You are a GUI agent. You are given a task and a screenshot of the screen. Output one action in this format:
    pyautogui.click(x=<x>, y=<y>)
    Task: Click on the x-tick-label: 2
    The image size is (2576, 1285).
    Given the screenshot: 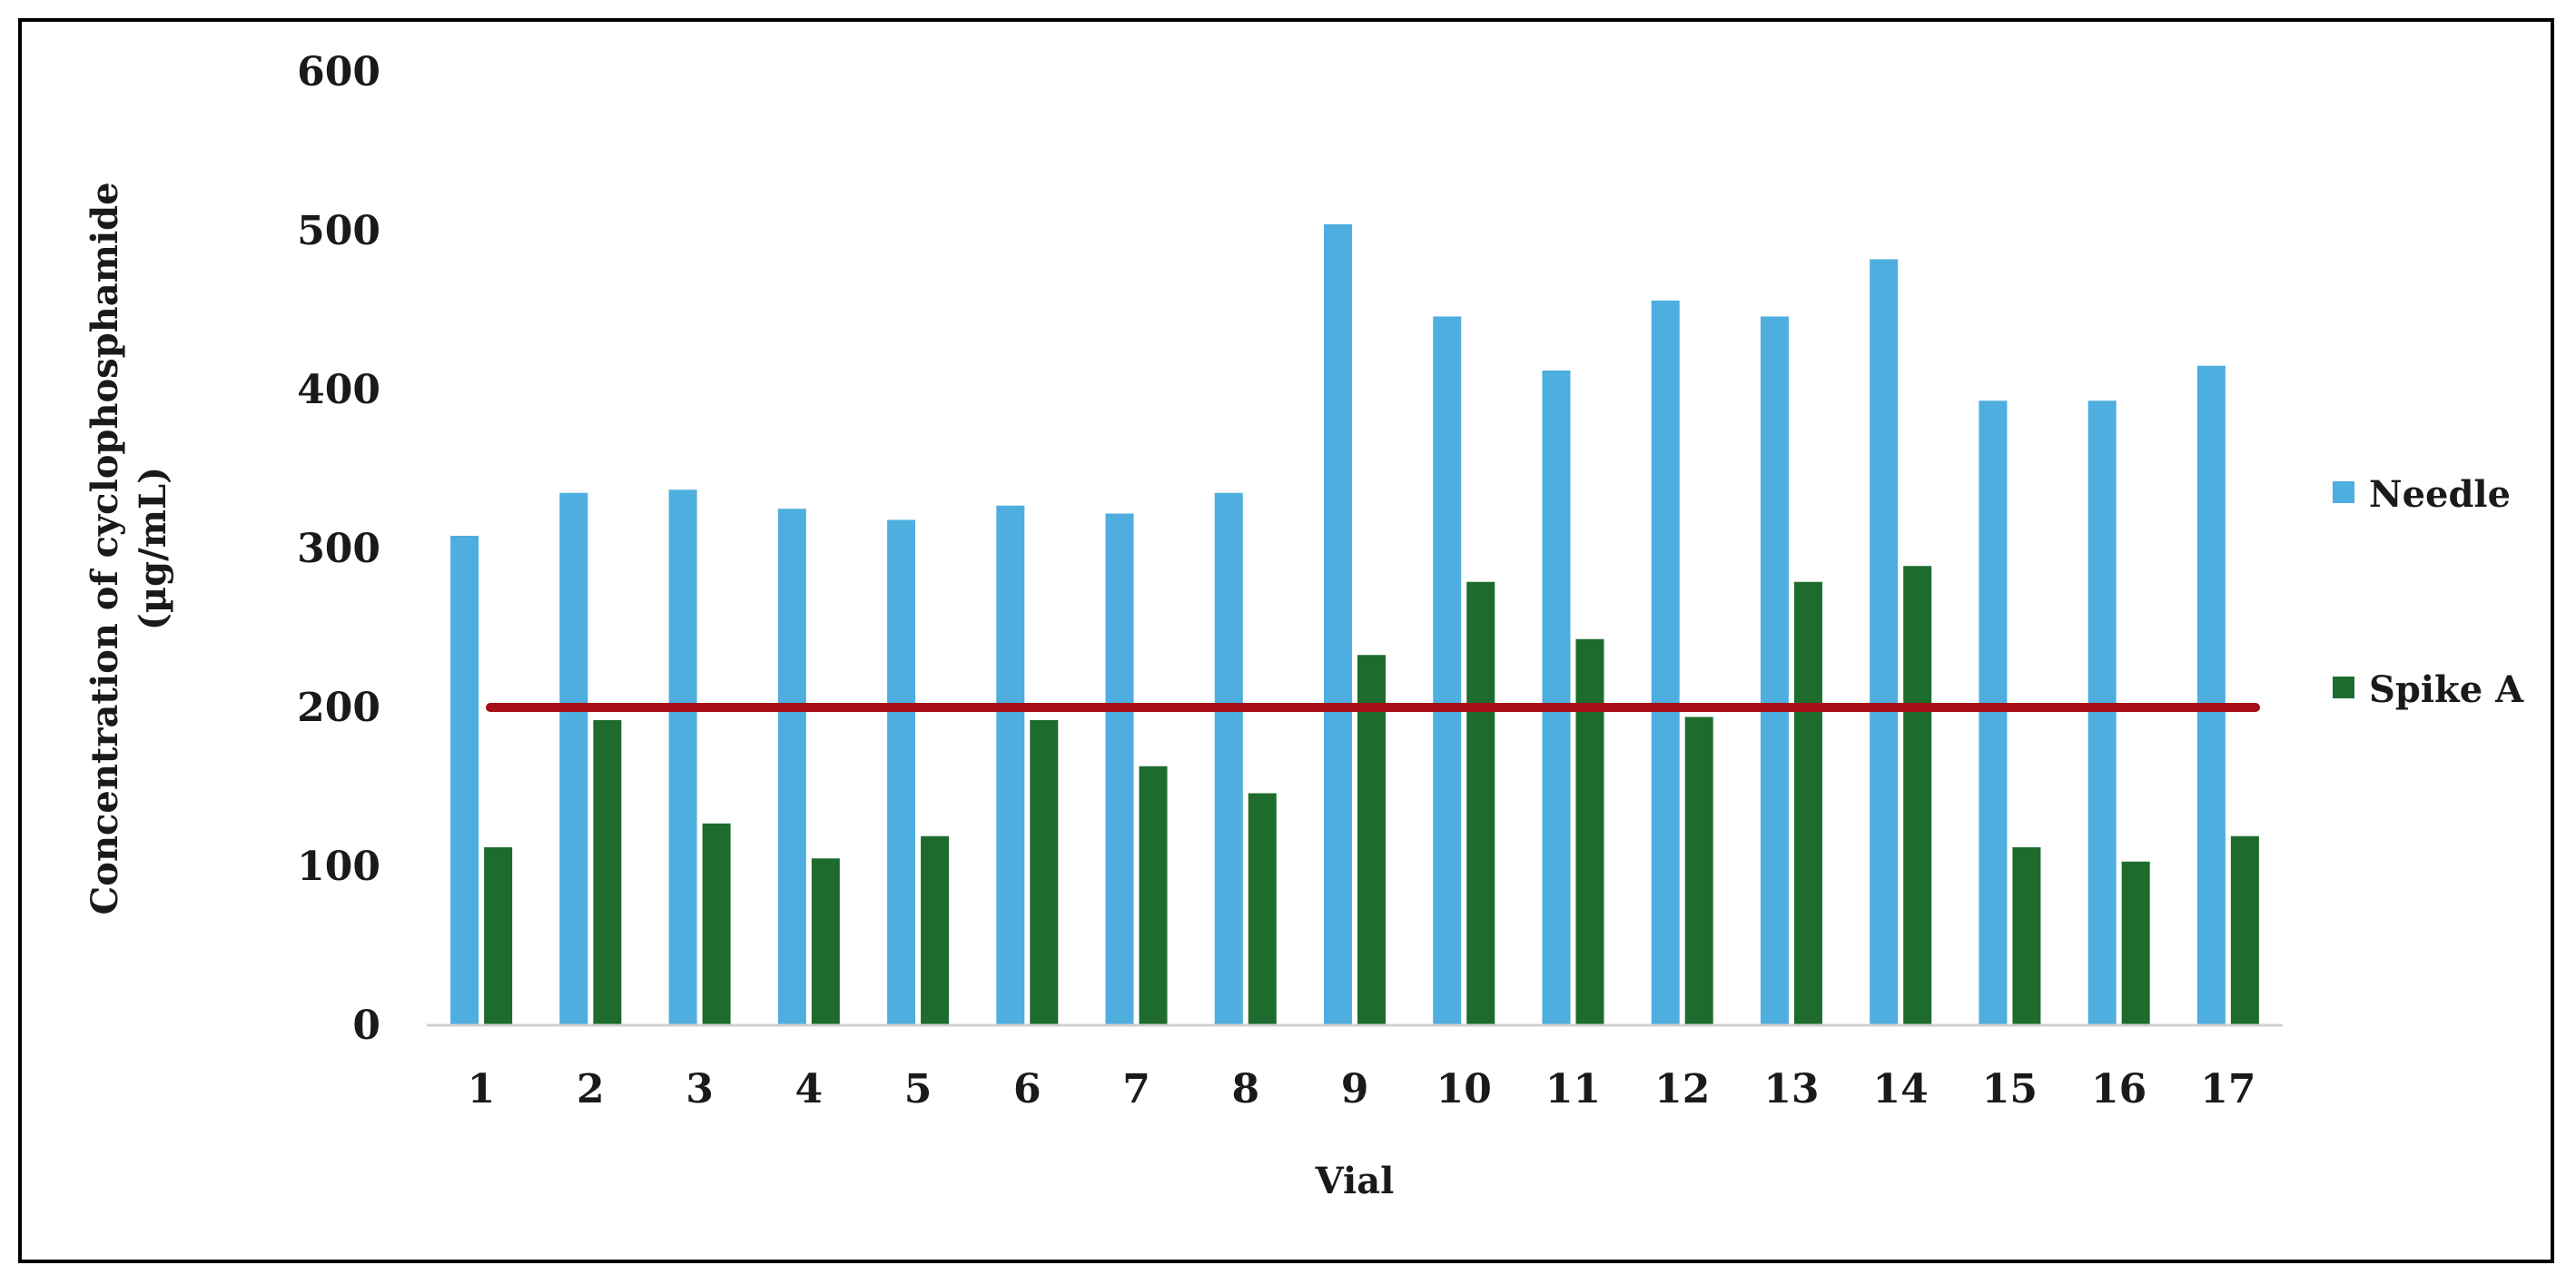 What is the action you would take?
    pyautogui.click(x=591, y=1089)
    